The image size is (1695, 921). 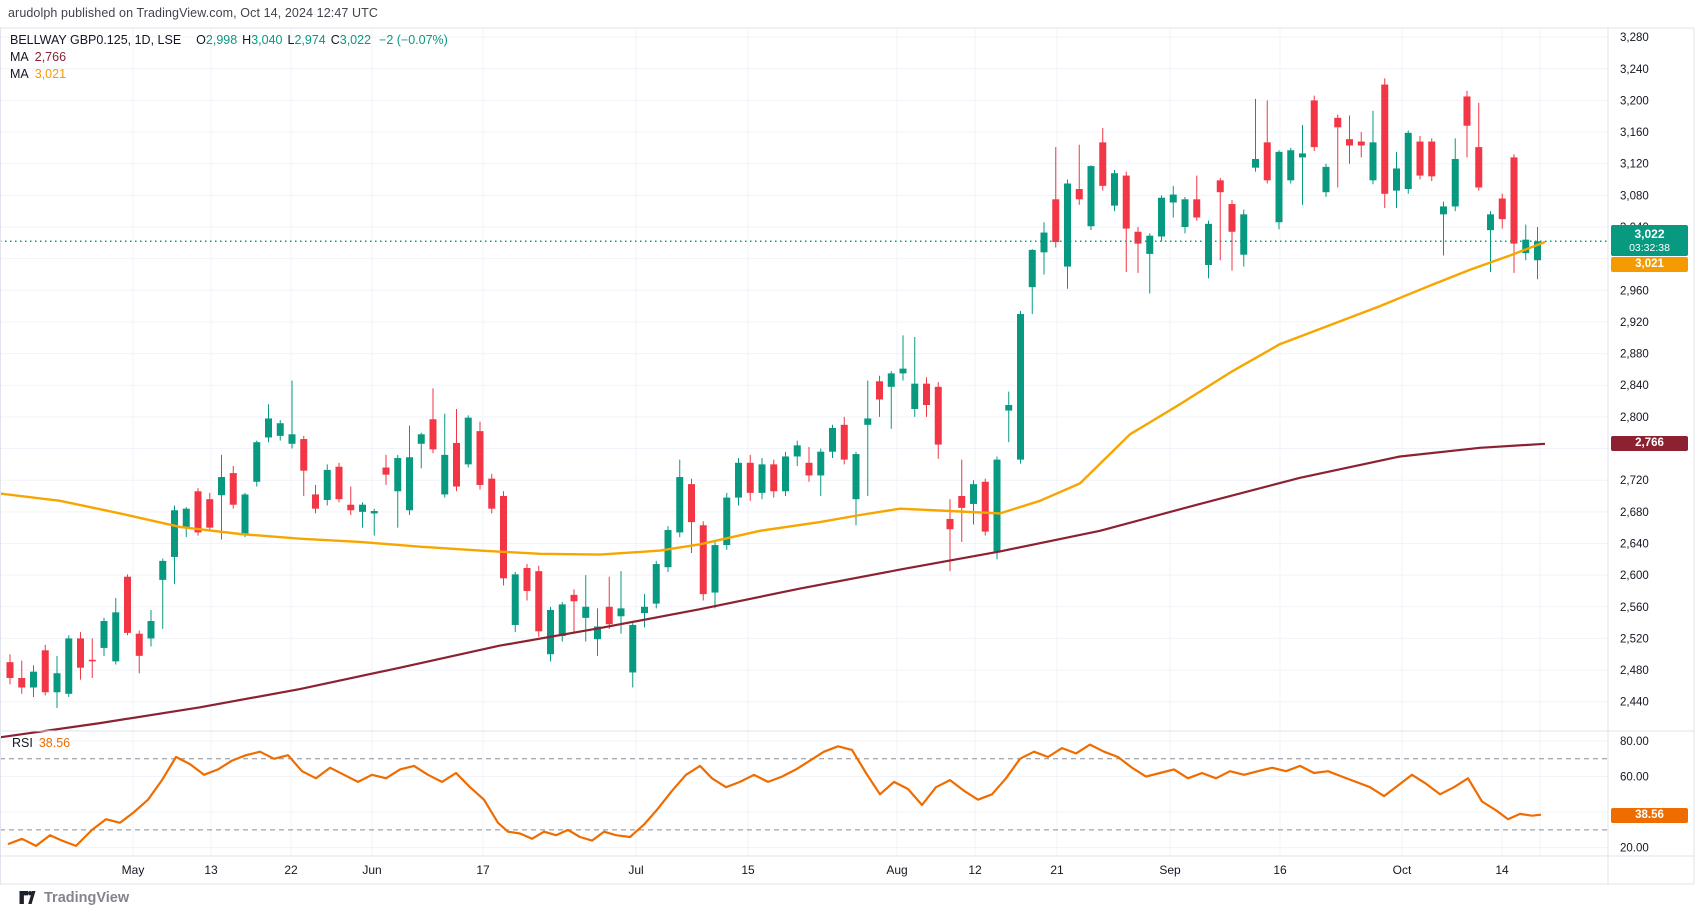 I want to click on svg-text: Oct, so click(x=1402, y=870).